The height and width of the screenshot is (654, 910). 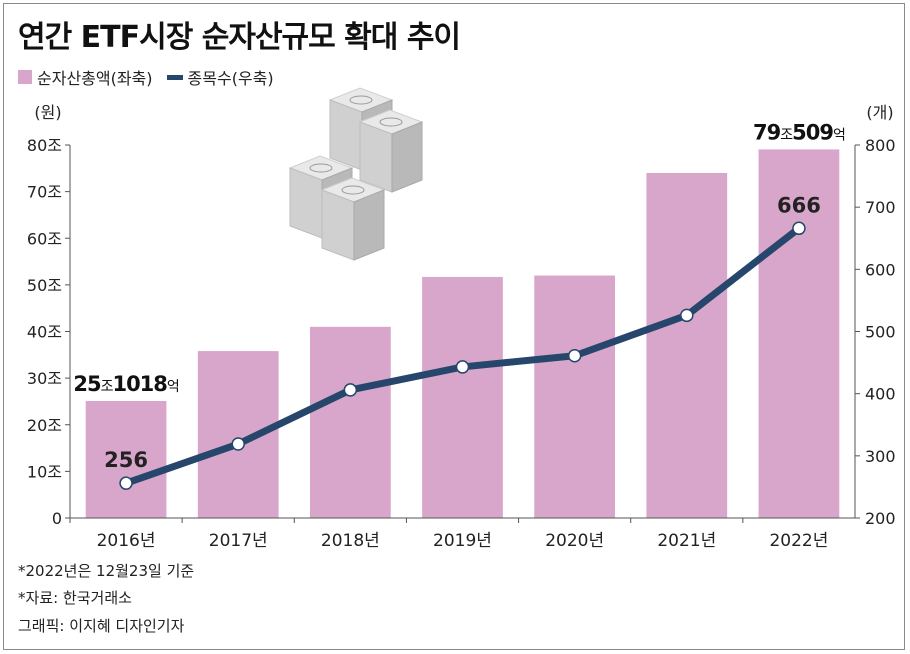 I want to click on x-label-5: 2021년, so click(x=686, y=541).